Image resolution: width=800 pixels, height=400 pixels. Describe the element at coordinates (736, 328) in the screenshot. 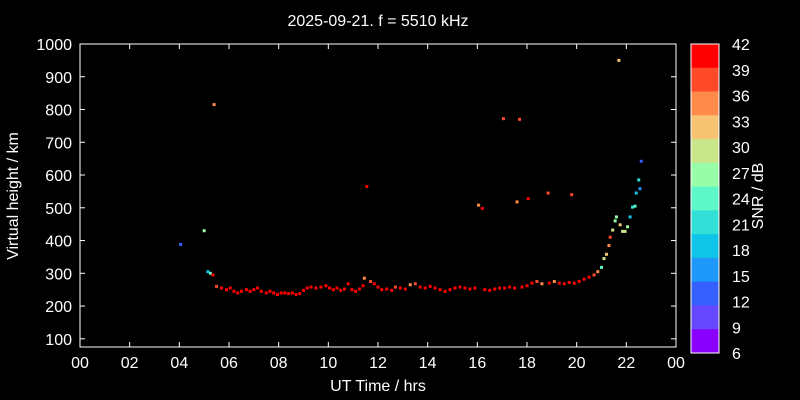

I see `colorbar-tick-label: 9` at that location.